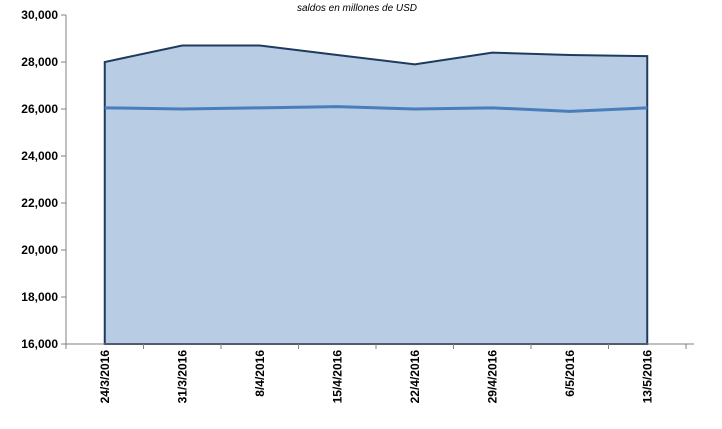  Describe the element at coordinates (182, 377) in the screenshot. I see `x-tick-label: 31/3/2016` at that location.